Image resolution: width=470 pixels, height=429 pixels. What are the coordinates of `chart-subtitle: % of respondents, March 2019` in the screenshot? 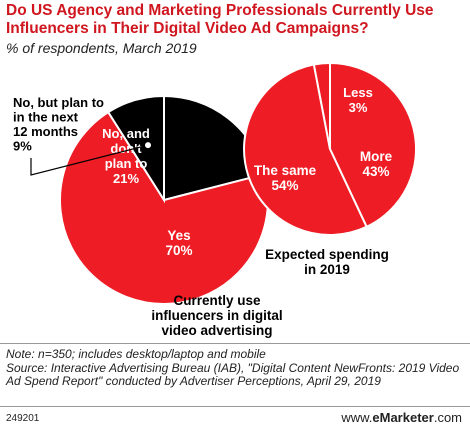 It's located at (101, 48).